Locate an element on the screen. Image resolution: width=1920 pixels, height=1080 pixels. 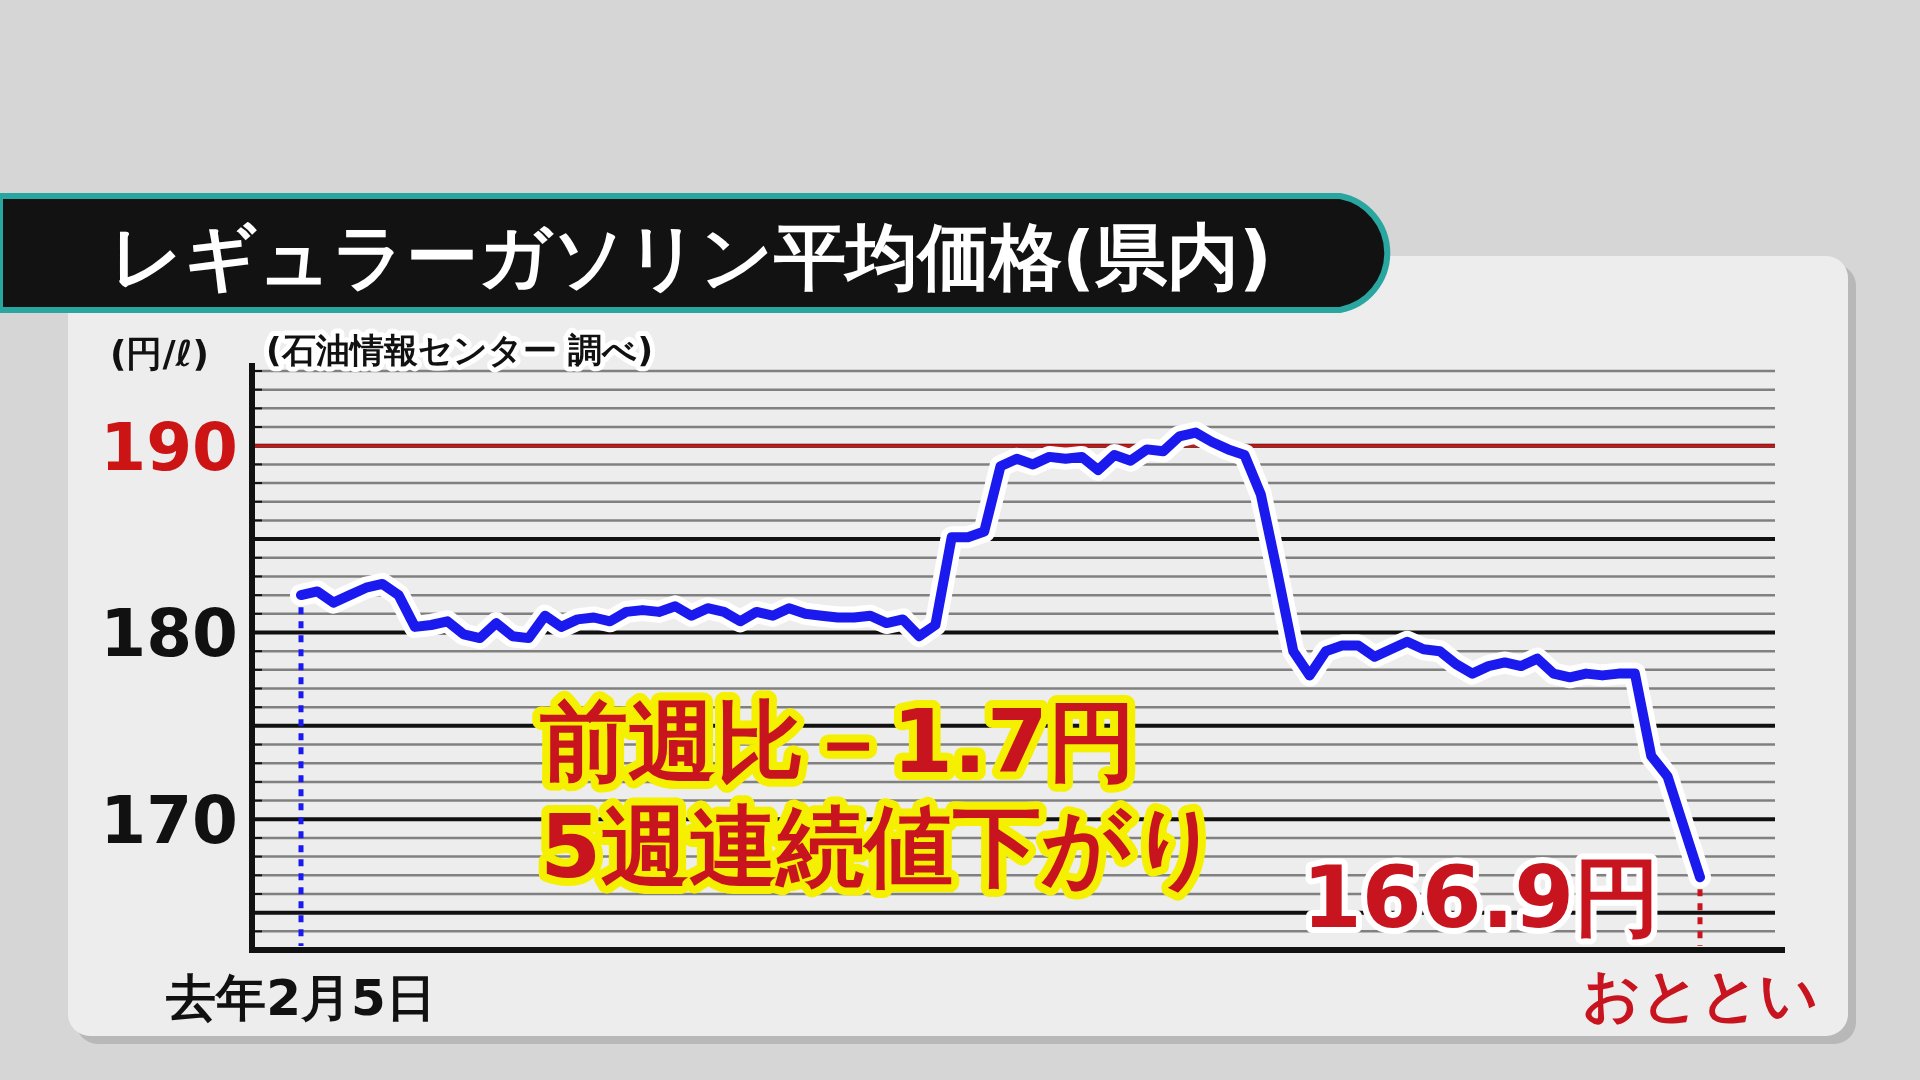
annotation: 5週連続値下がり is located at coordinates (881, 846).